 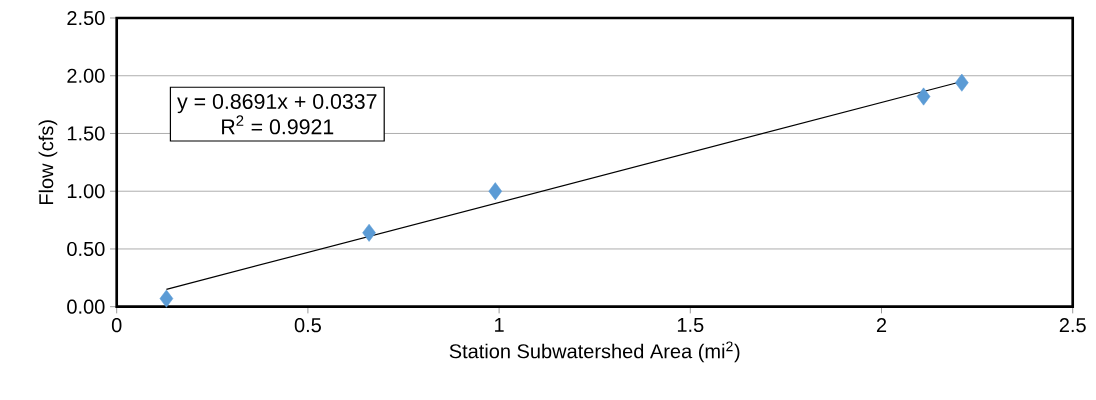 I want to click on x-tick-label: 0.5, so click(x=307, y=325).